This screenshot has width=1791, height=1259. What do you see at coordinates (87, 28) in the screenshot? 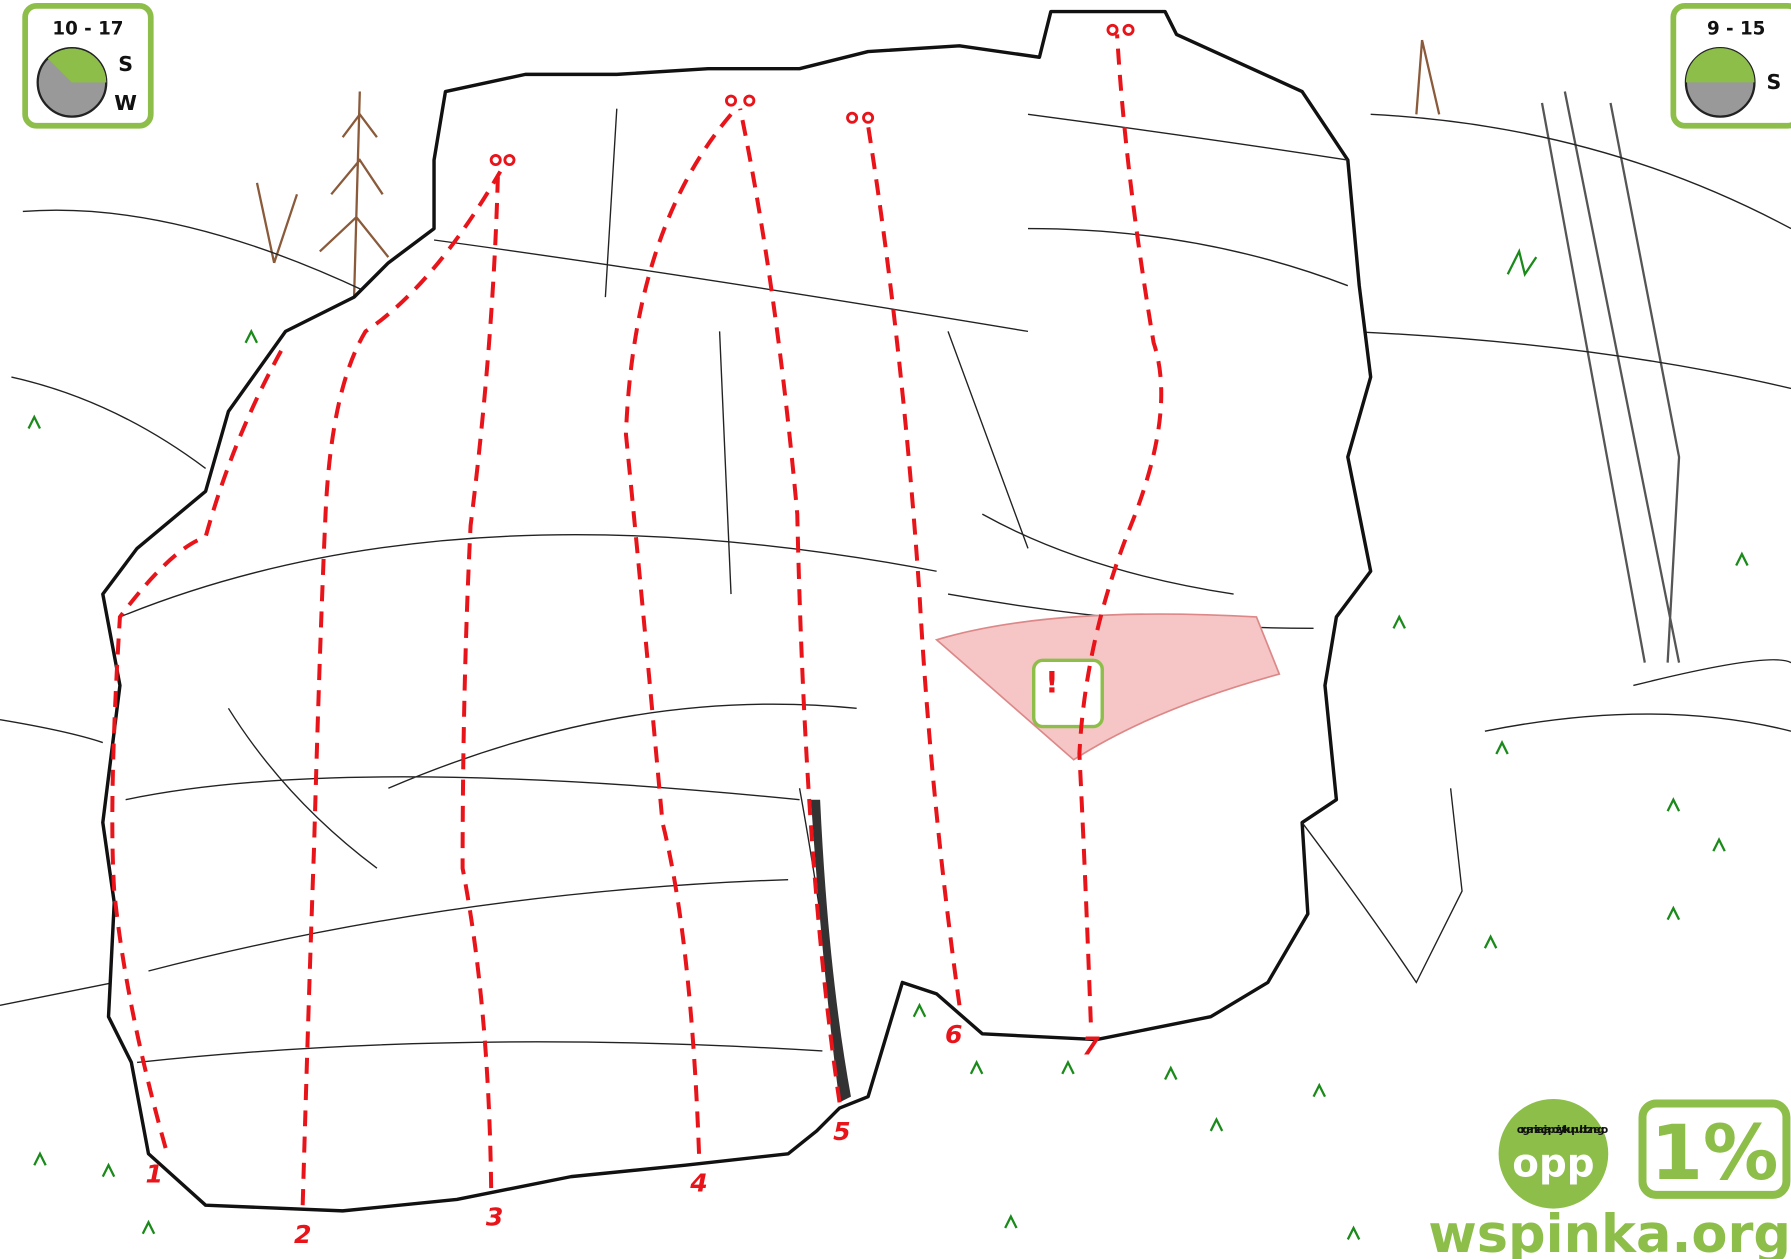
I see `badge-hours: 10 - 17` at bounding box center [87, 28].